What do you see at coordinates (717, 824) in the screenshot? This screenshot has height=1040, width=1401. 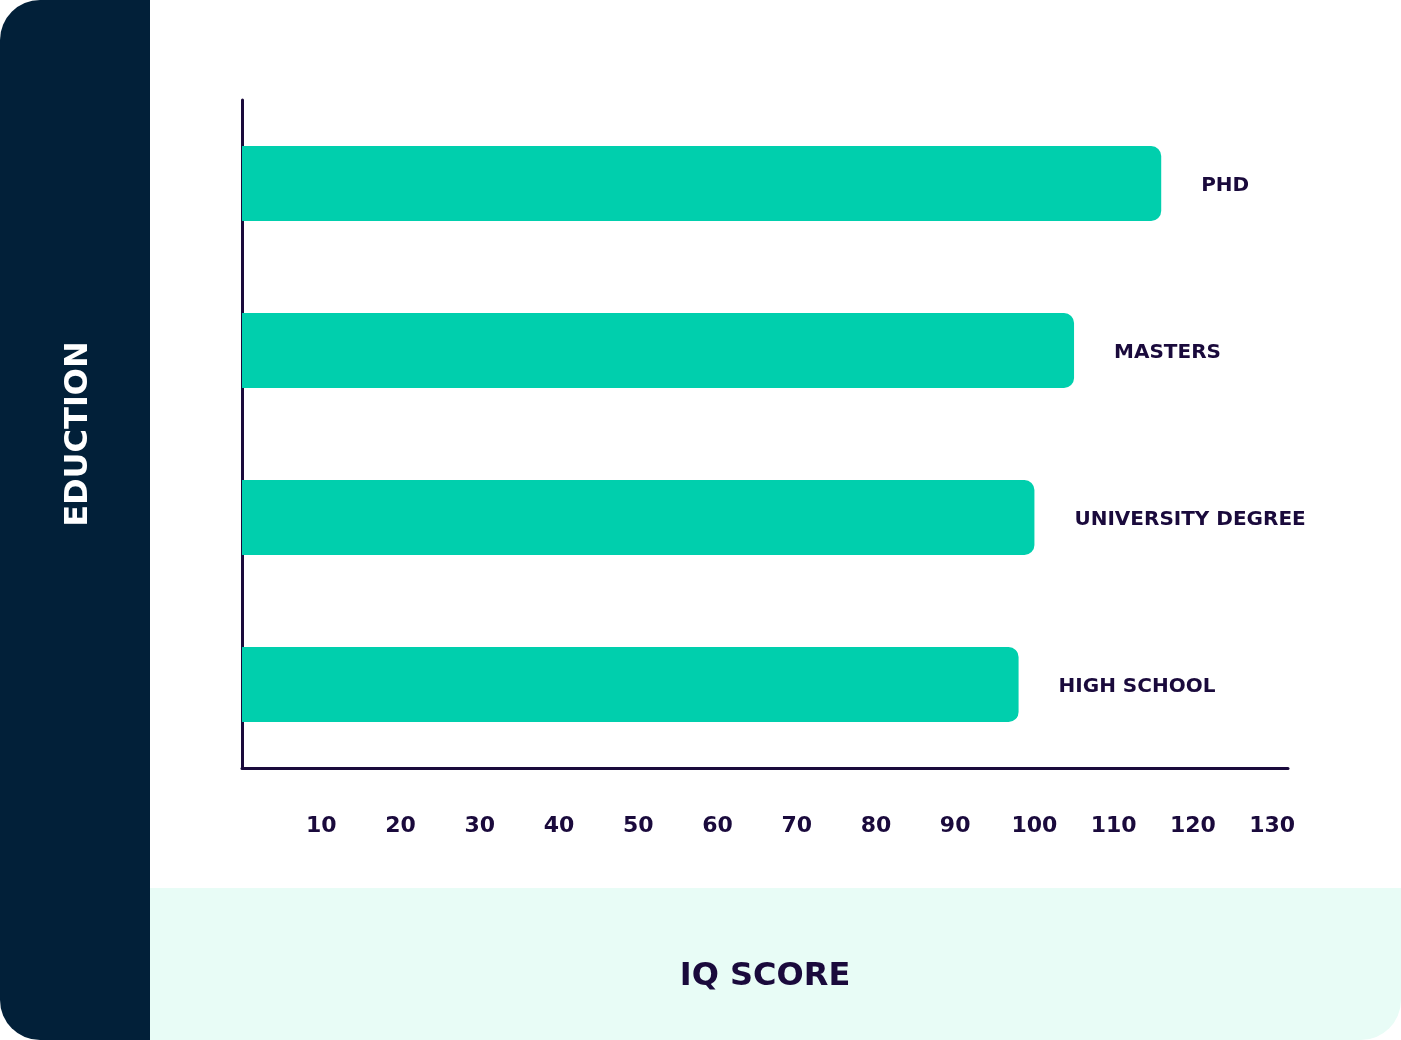 I see `x-tick-label: 60` at bounding box center [717, 824].